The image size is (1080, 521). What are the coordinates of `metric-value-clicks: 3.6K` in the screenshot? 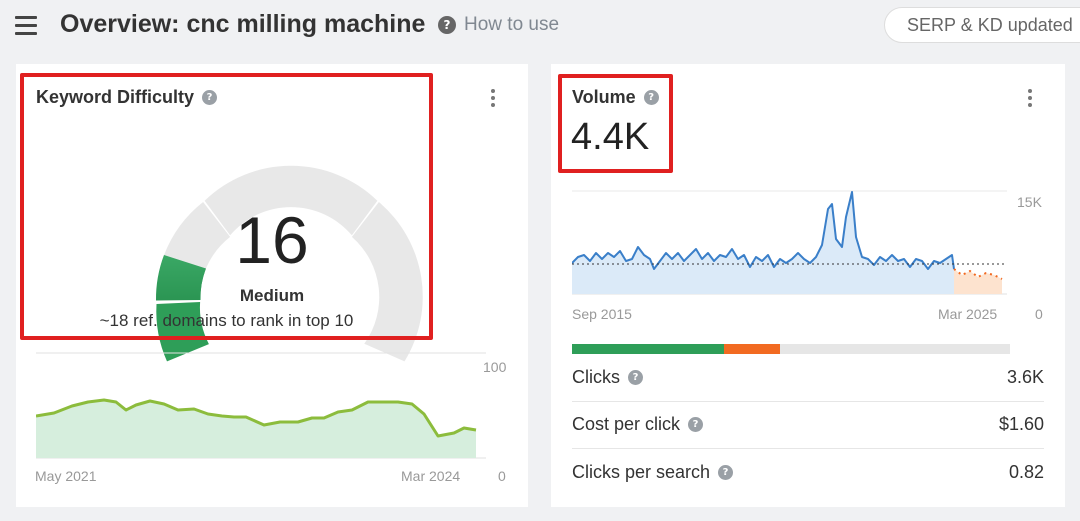 It's located at (1025, 377).